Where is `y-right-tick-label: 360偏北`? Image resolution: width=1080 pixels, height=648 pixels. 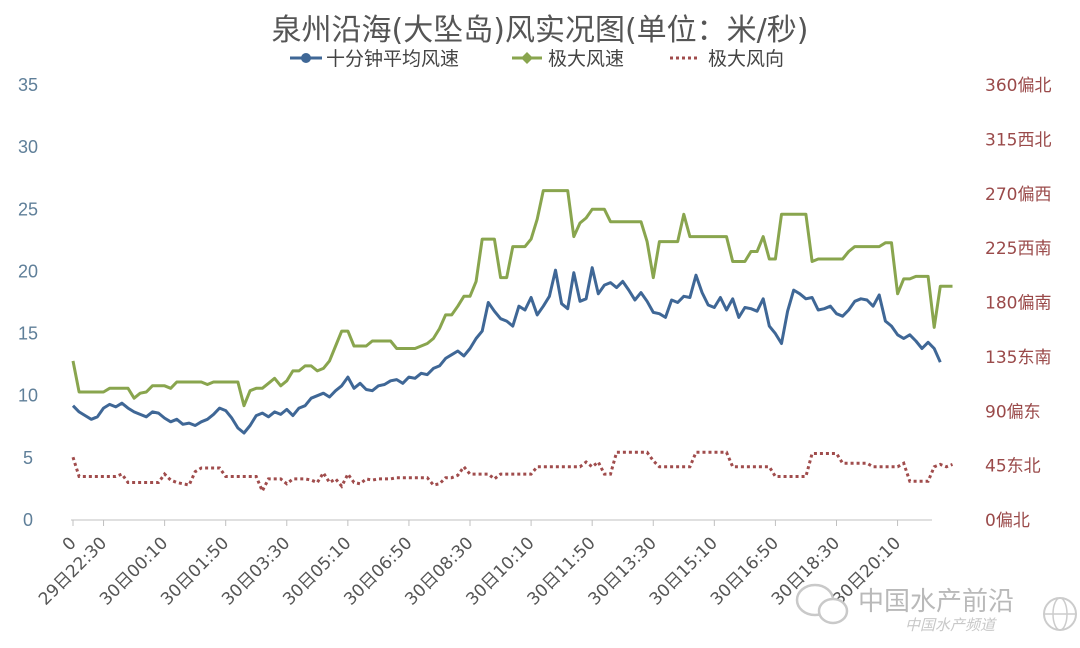 y-right-tick-label: 360偏北 is located at coordinates (1018, 86).